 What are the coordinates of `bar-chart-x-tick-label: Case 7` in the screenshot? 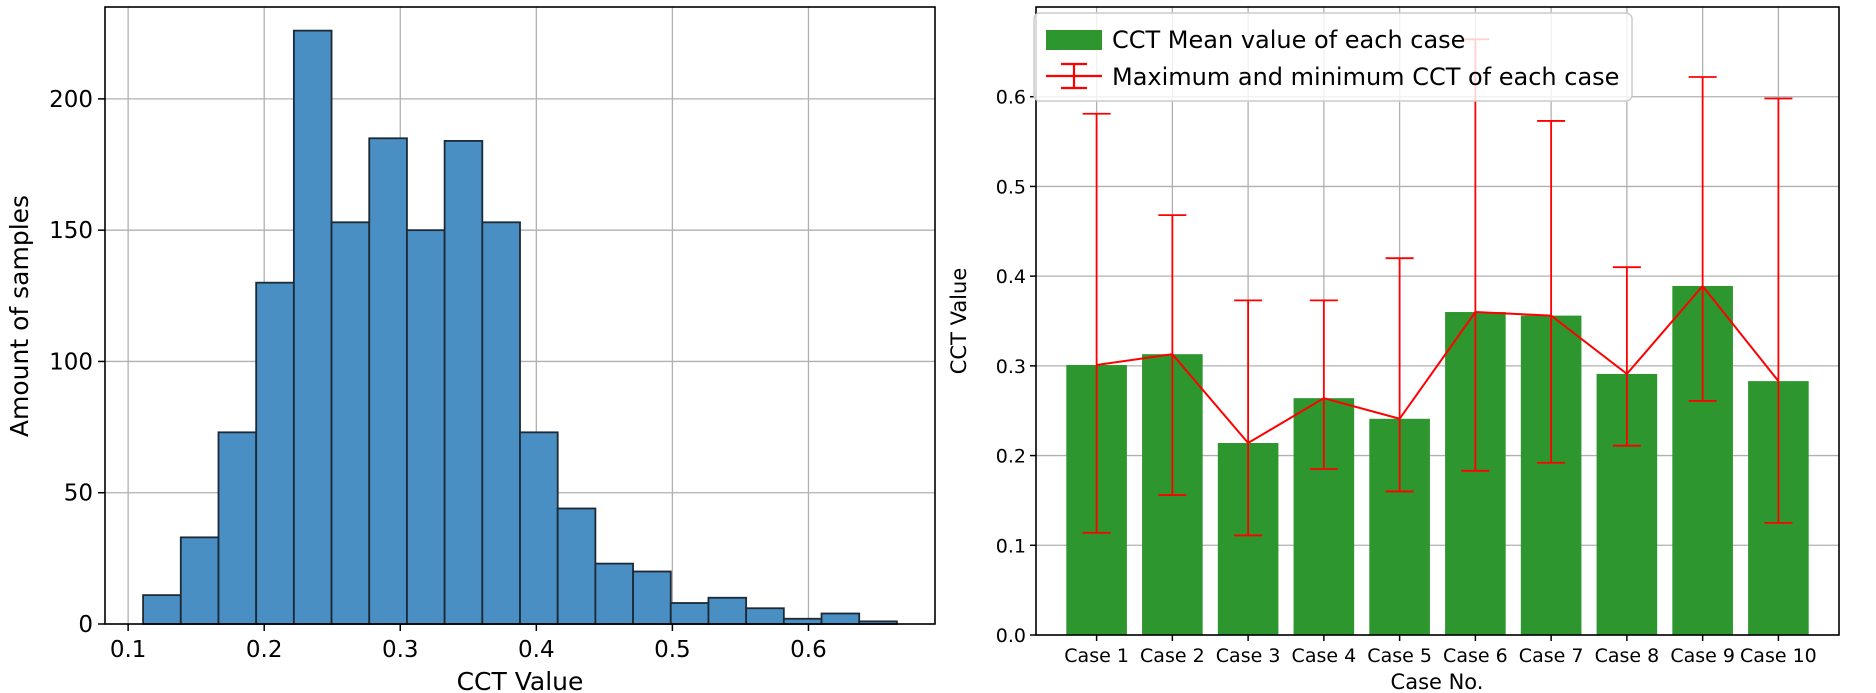 It's located at (1551, 656).